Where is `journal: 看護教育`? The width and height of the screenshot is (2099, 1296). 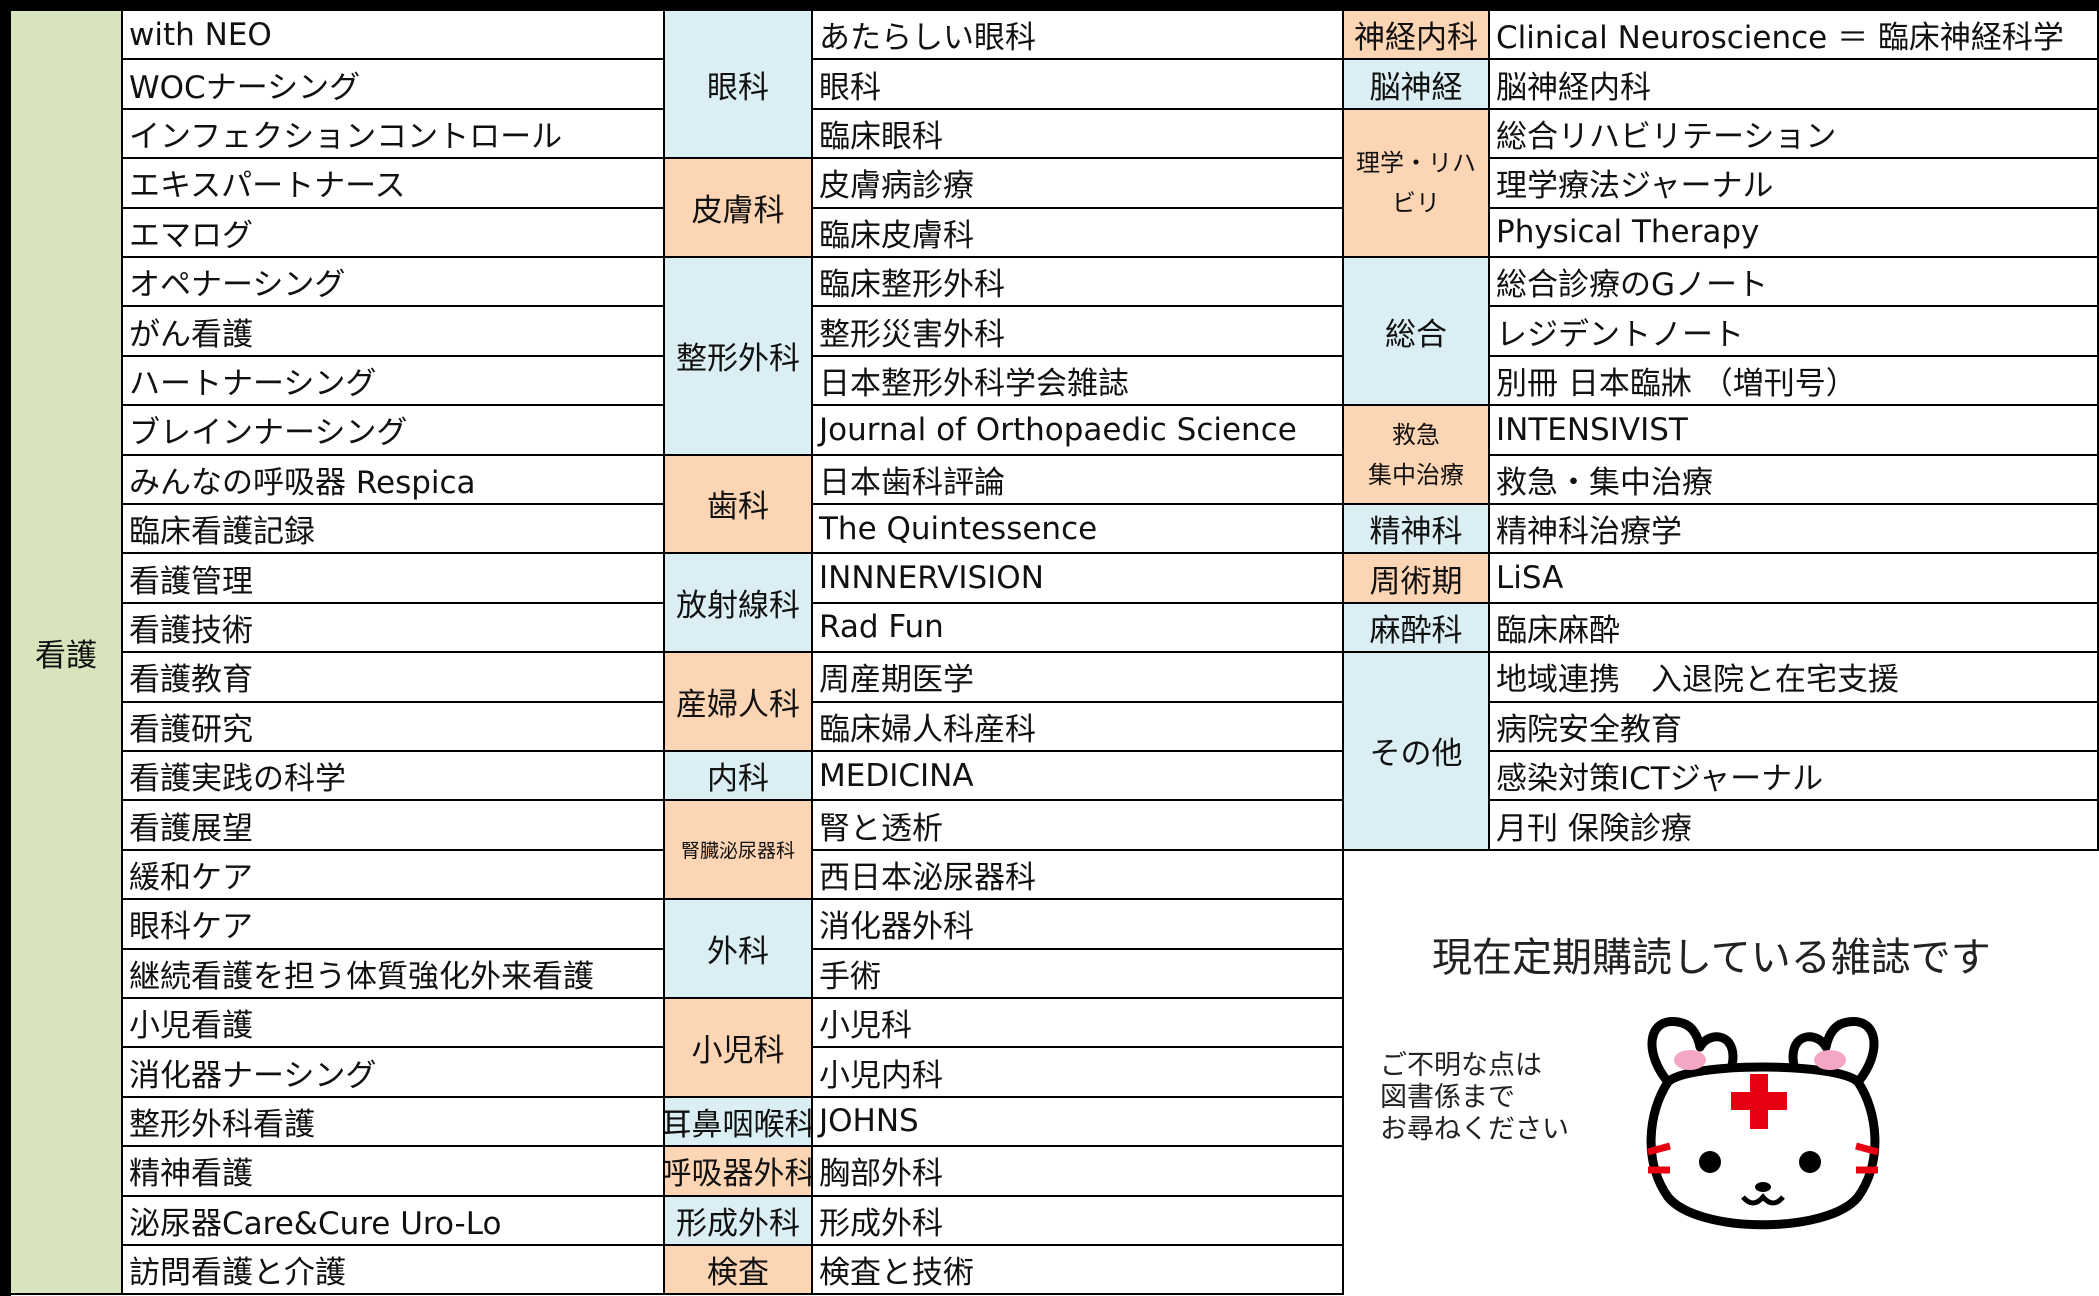 journal: 看護教育 is located at coordinates (394, 678).